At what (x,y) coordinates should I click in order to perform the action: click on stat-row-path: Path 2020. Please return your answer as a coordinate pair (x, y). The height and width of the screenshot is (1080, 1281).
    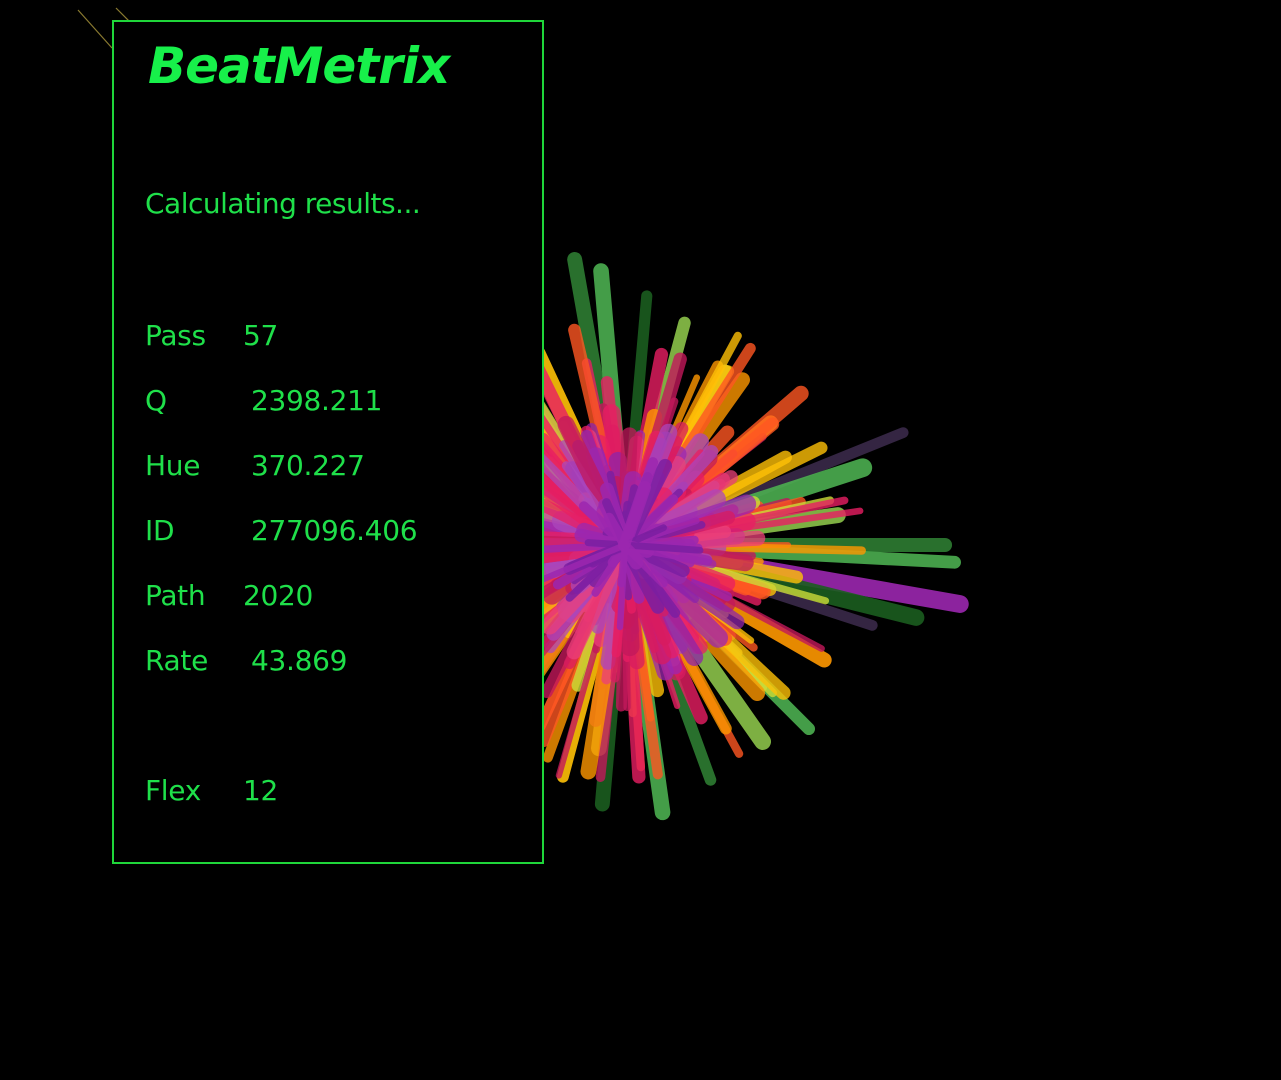
    Looking at the image, I should click on (335, 596).